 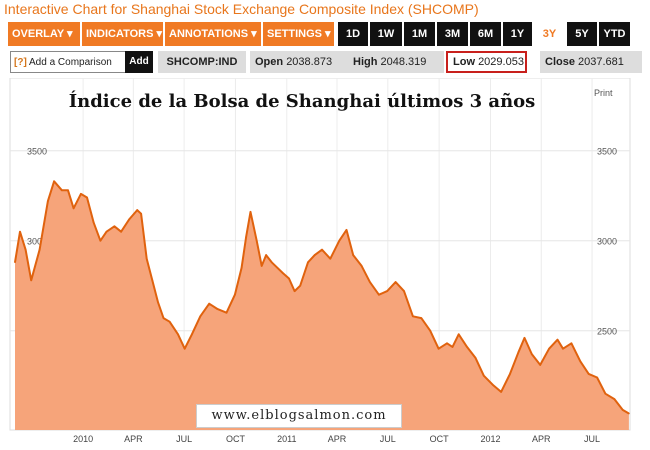 I want to click on help-icon: [?], so click(x=20, y=62).